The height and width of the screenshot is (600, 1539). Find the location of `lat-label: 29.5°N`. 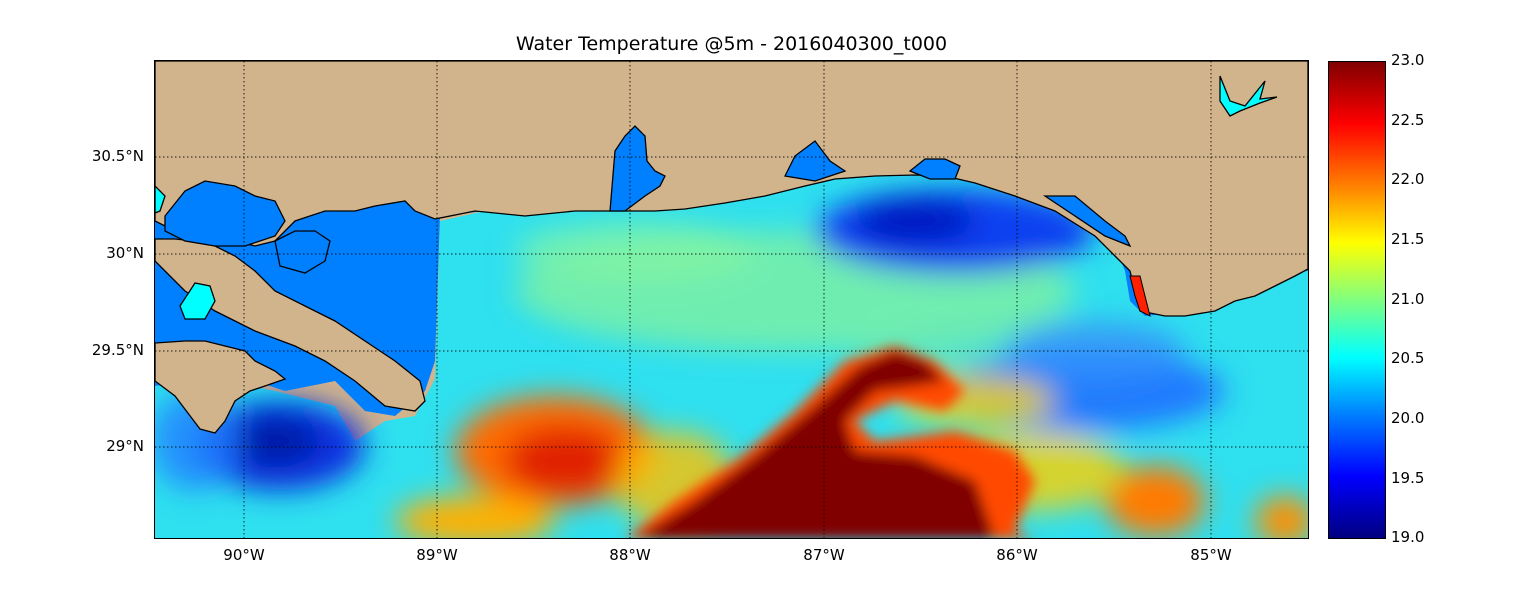

lat-label: 29.5°N is located at coordinates (117, 350).